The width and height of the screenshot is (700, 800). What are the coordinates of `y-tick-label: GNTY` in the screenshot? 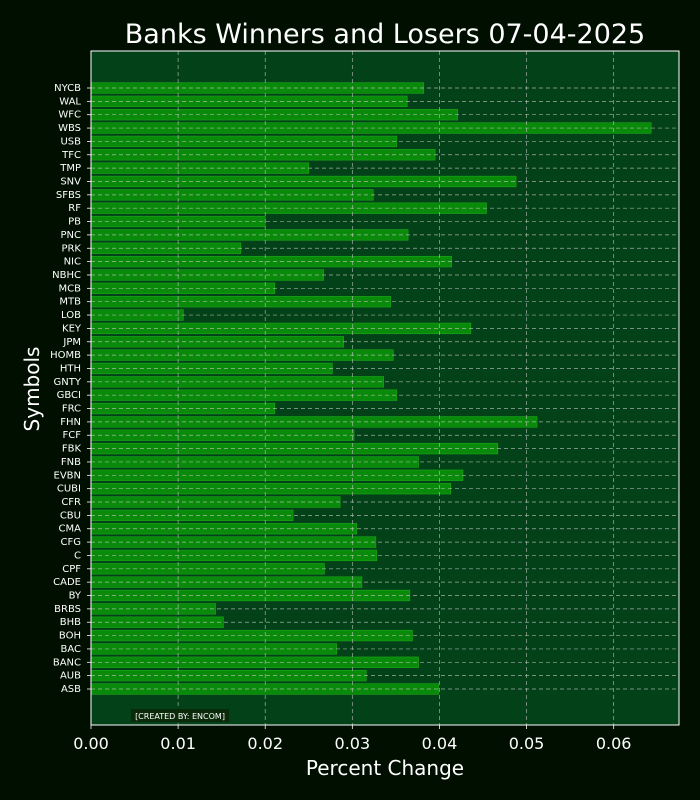 It's located at (68, 382).